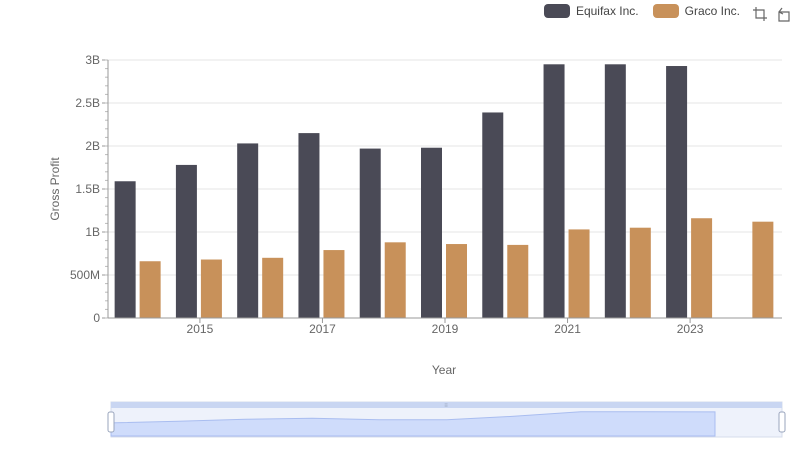  I want to click on bar-graco-2021, so click(579, 273).